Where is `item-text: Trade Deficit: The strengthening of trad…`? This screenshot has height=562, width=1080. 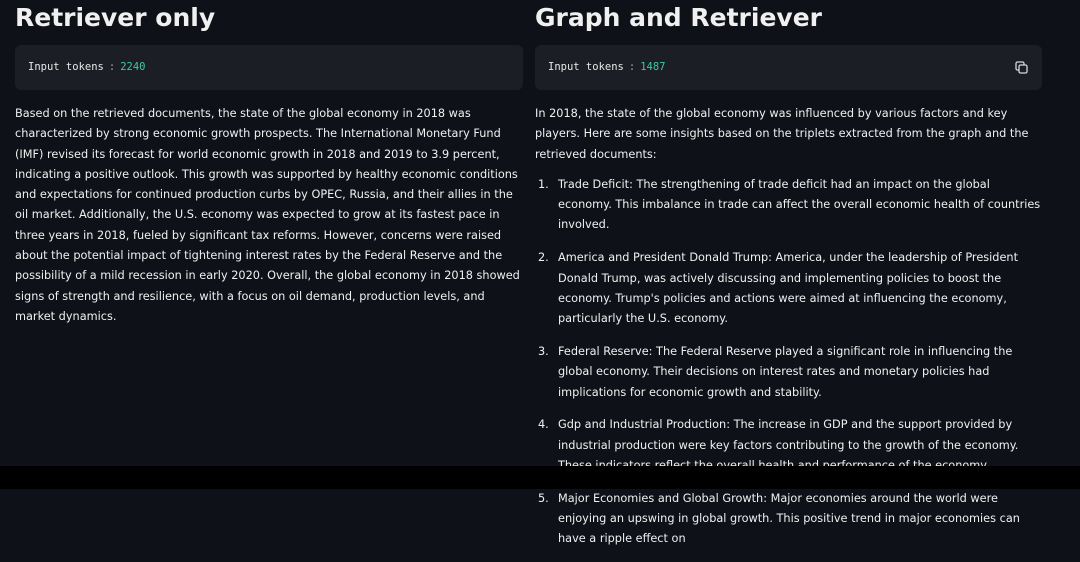 item-text: Trade Deficit: The strengthening of trad… is located at coordinates (799, 204).